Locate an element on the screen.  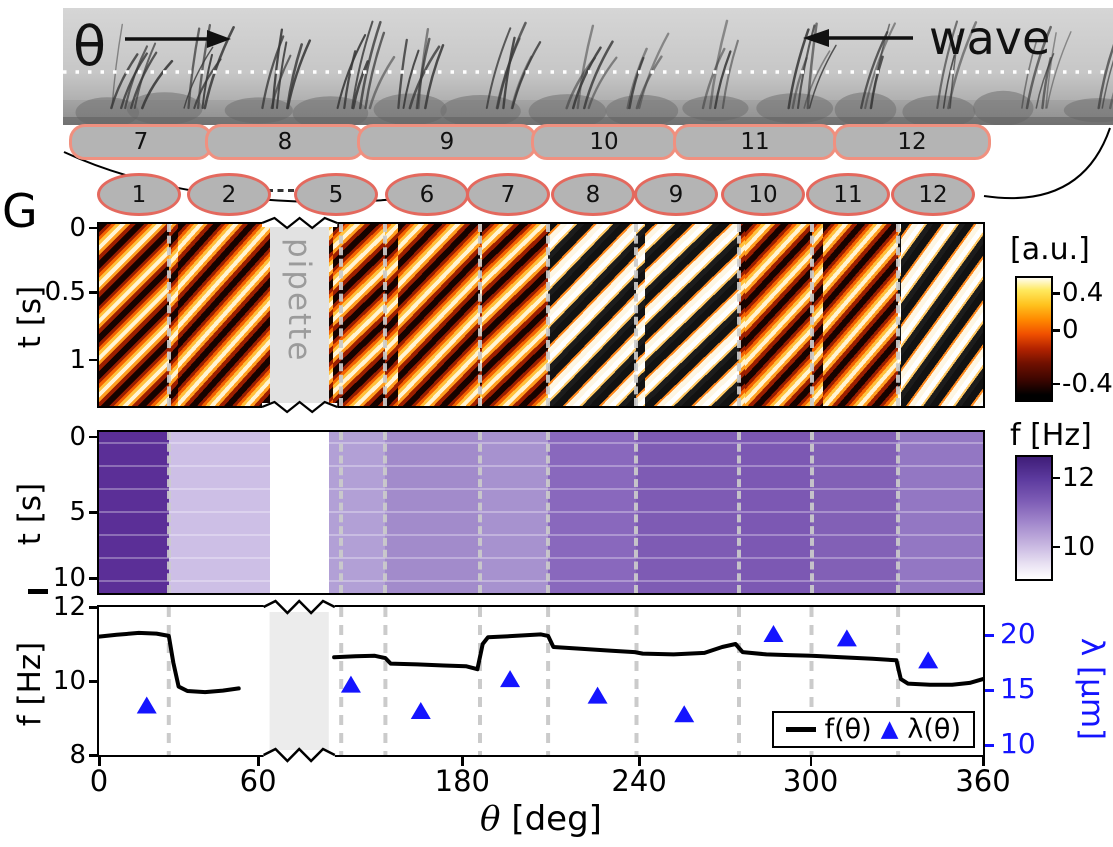
cilia-group-number: 11 is located at coordinates (755, 142).